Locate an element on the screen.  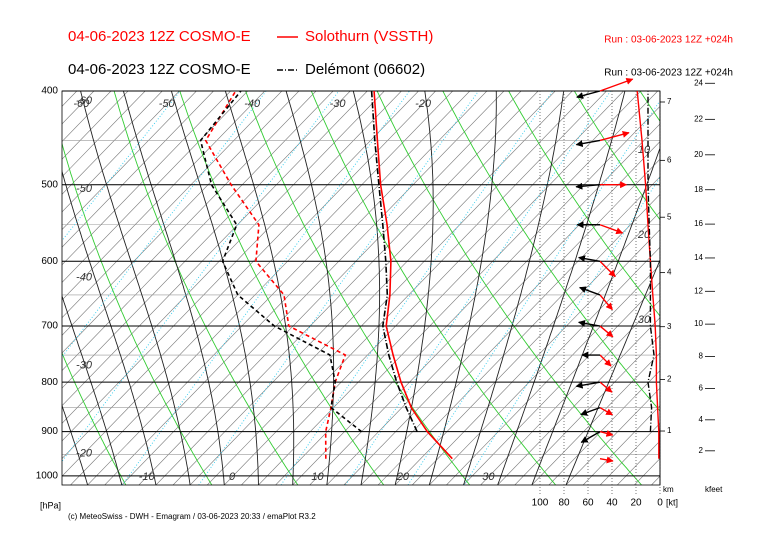
kfeet-tick-label: 2 is located at coordinates (701, 450).